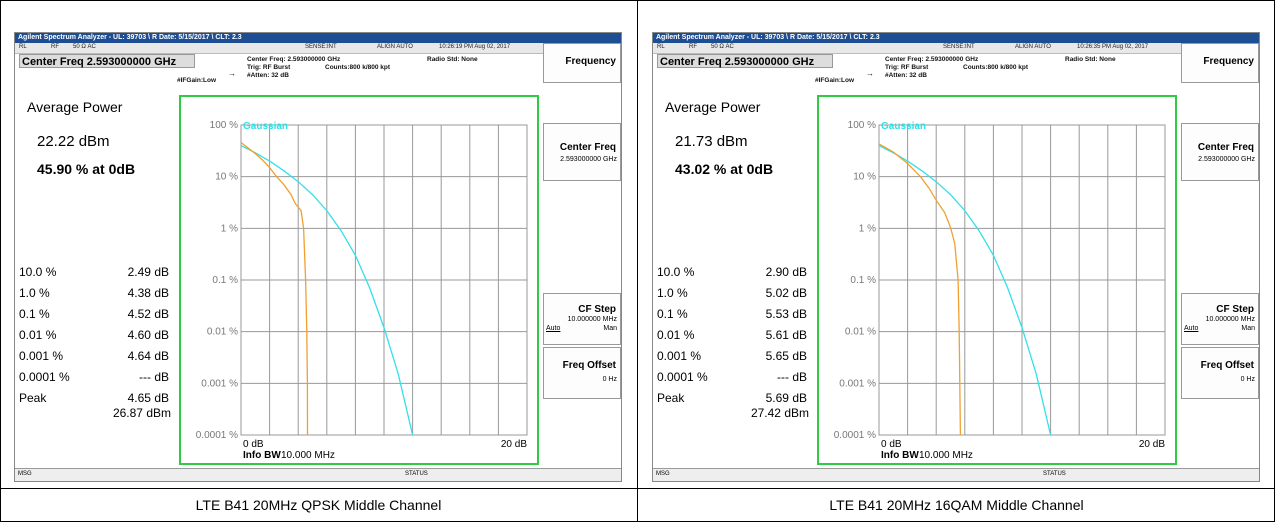 The height and width of the screenshot is (522, 1275). What do you see at coordinates (711, 141) in the screenshot?
I see `average-power-value: 21.73 dBm` at bounding box center [711, 141].